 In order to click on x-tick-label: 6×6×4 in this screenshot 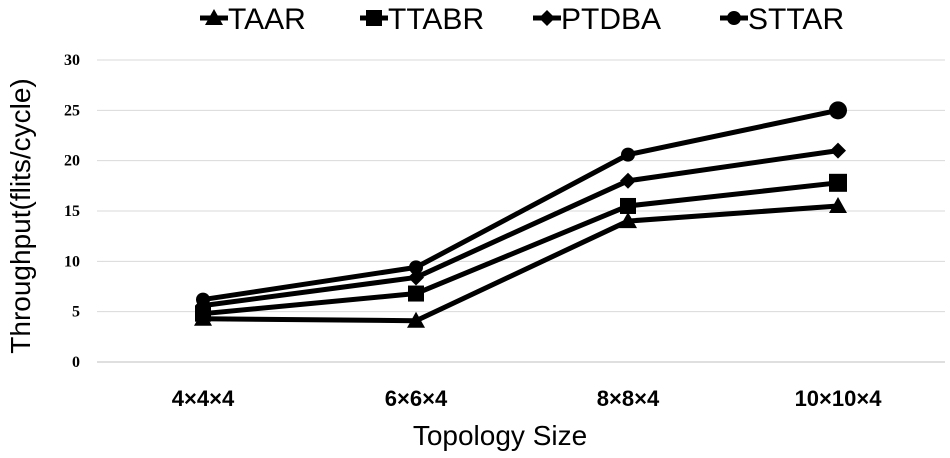, I will do `click(416, 398)`.